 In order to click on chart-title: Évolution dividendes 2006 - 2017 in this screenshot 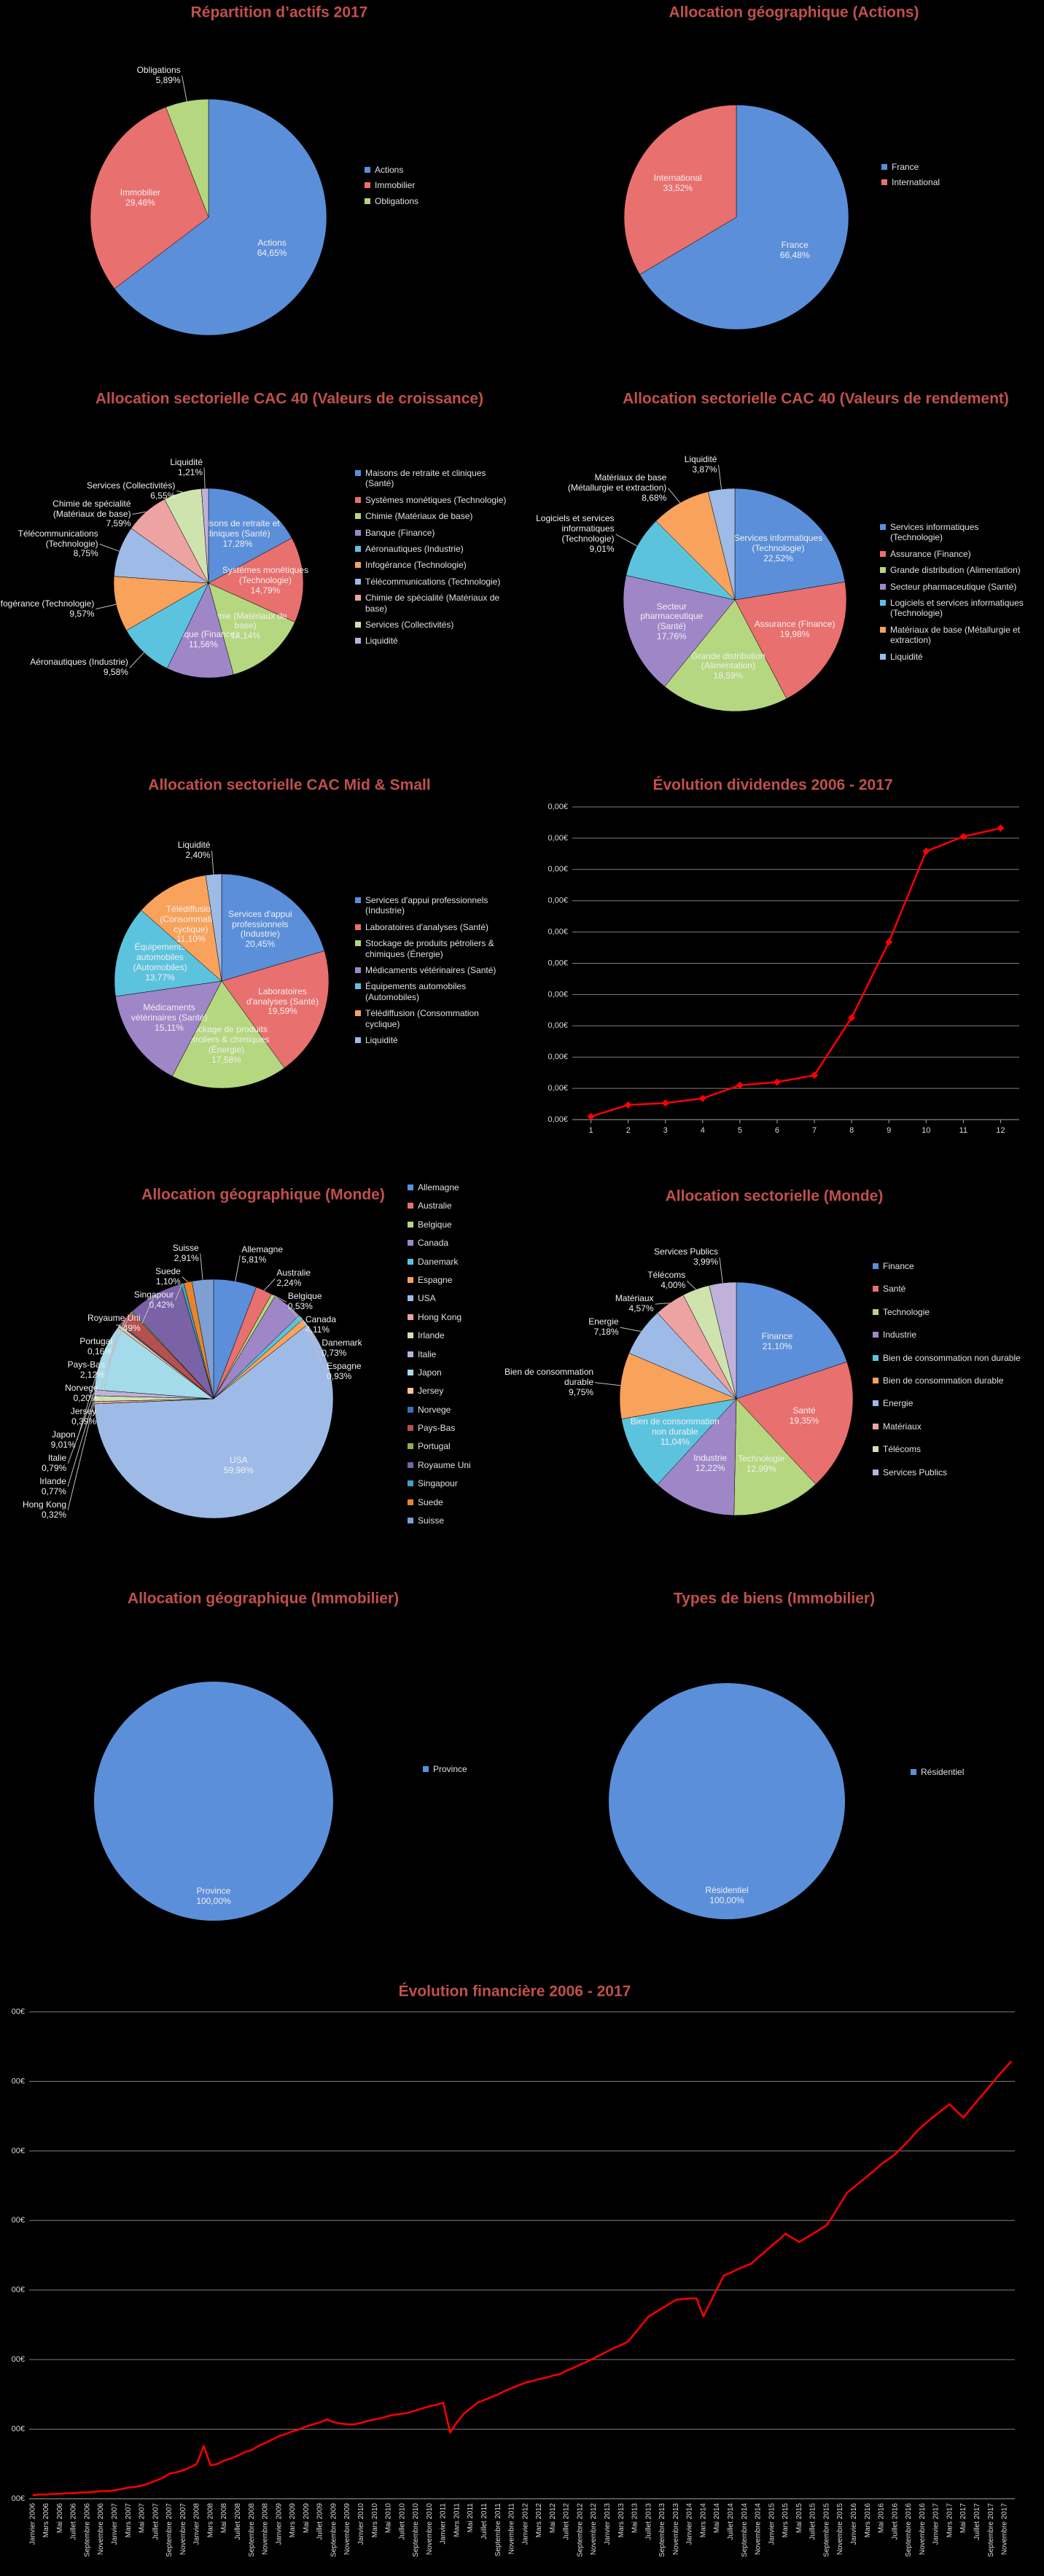, I will do `click(772, 785)`.